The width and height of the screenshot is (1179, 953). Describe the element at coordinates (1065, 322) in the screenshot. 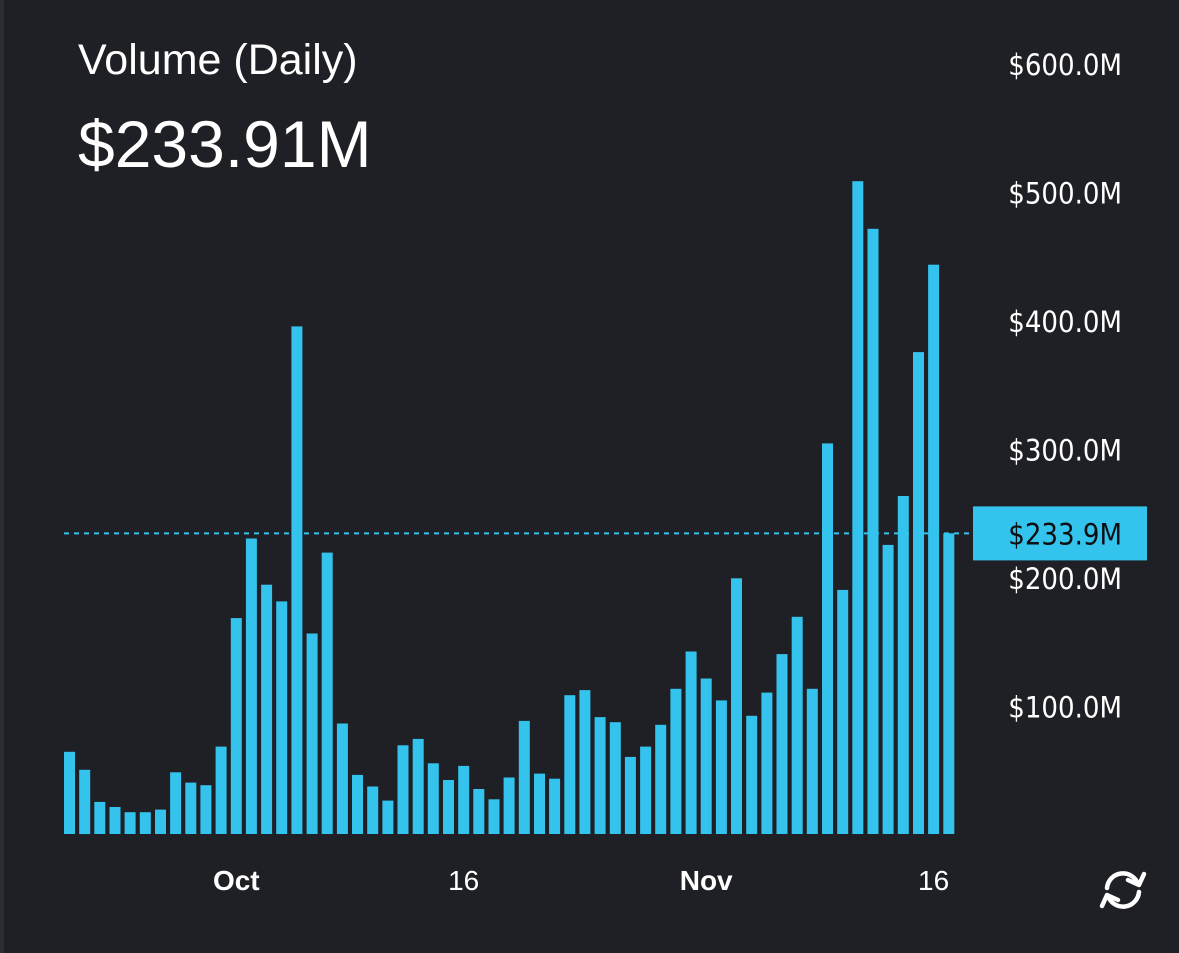

I see `y-axis-tick-label: $400.0M` at that location.